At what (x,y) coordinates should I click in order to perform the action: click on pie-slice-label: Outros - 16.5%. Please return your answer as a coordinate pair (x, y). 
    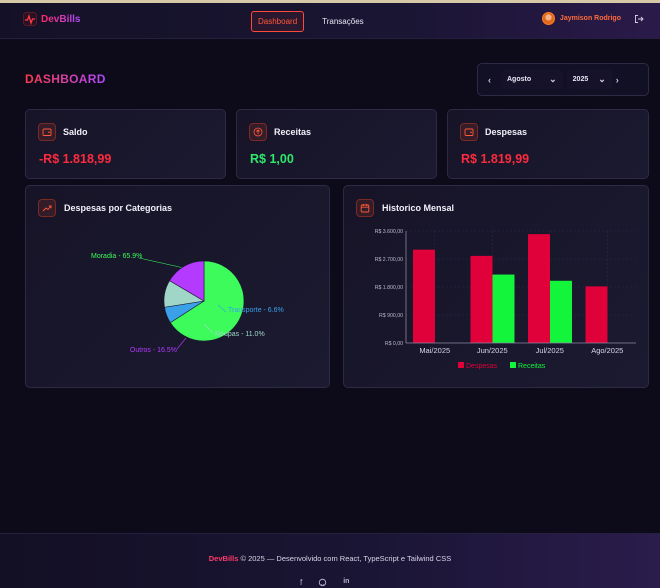
    Looking at the image, I should click on (153, 350).